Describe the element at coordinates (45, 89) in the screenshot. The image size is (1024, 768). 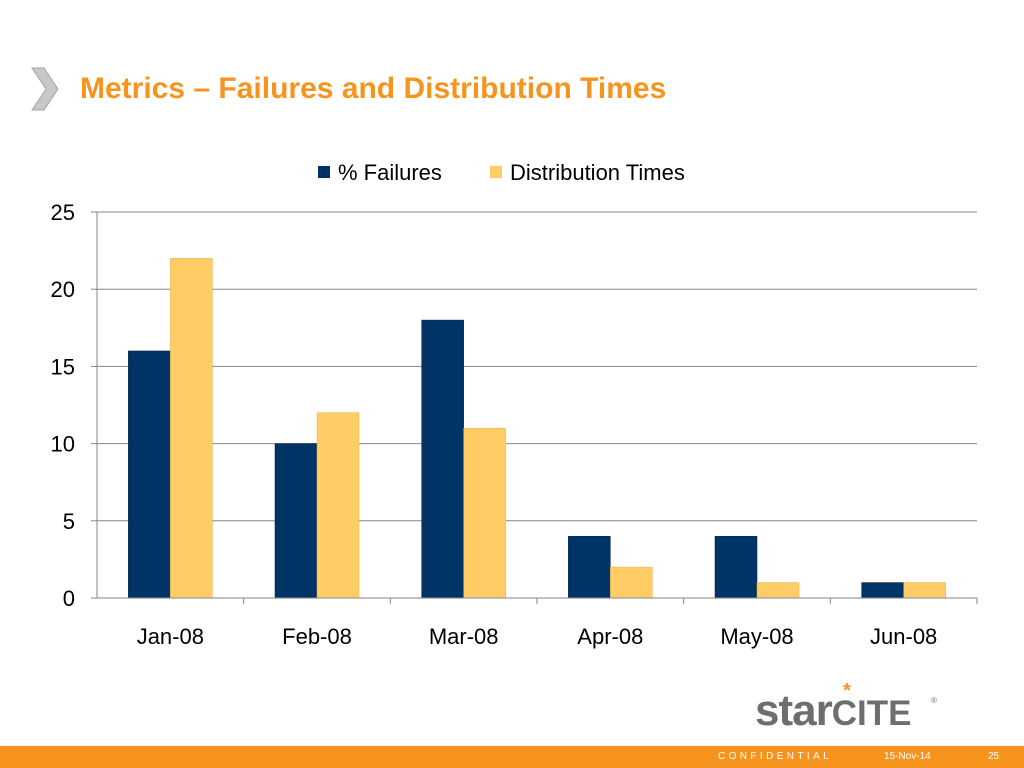
I see `title-bullet-icon` at that location.